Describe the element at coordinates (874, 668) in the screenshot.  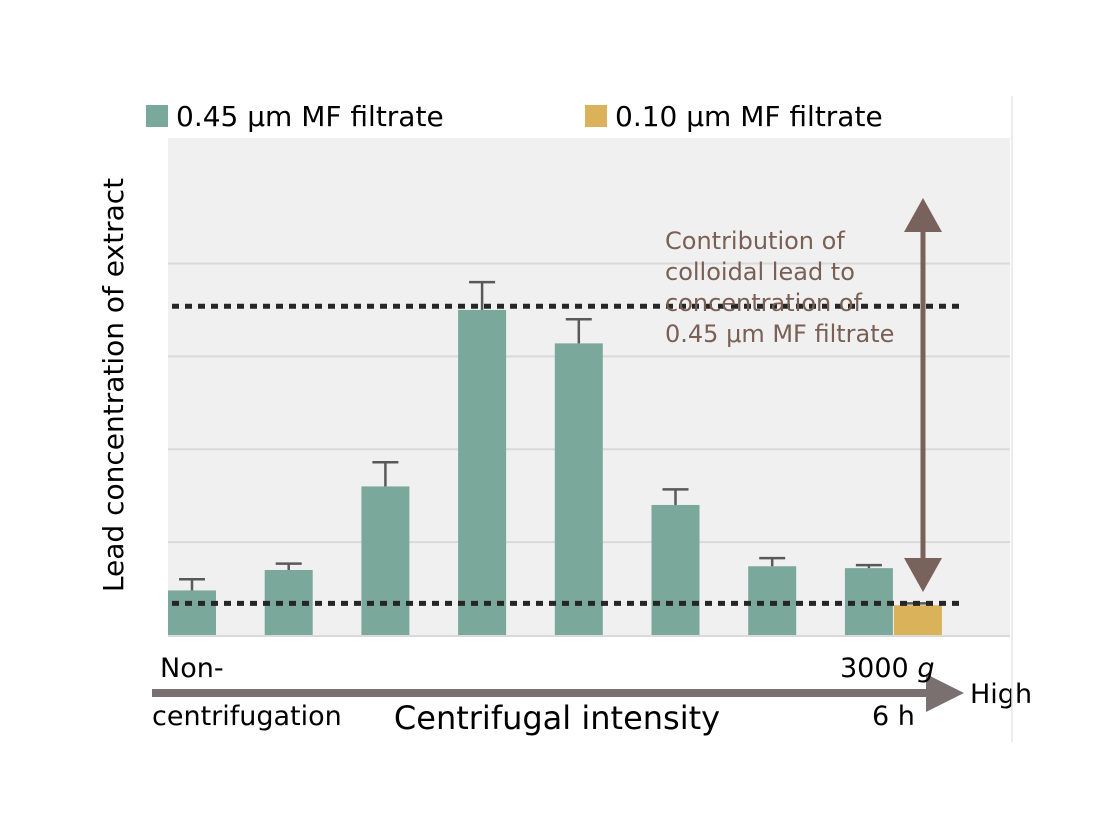
I see `x-end-label-number: 3000` at that location.